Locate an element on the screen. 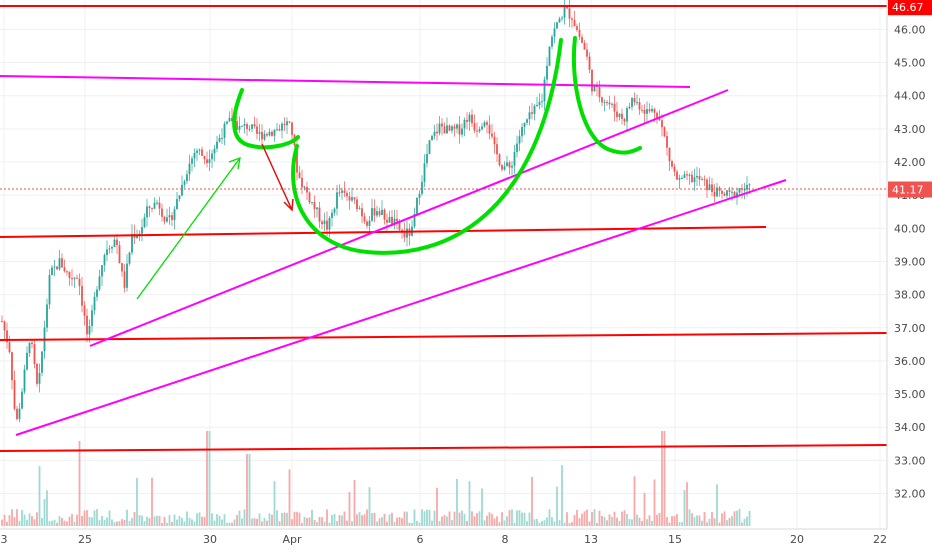 The image size is (932, 550). y-tick-label: 37.00 is located at coordinates (910, 328).